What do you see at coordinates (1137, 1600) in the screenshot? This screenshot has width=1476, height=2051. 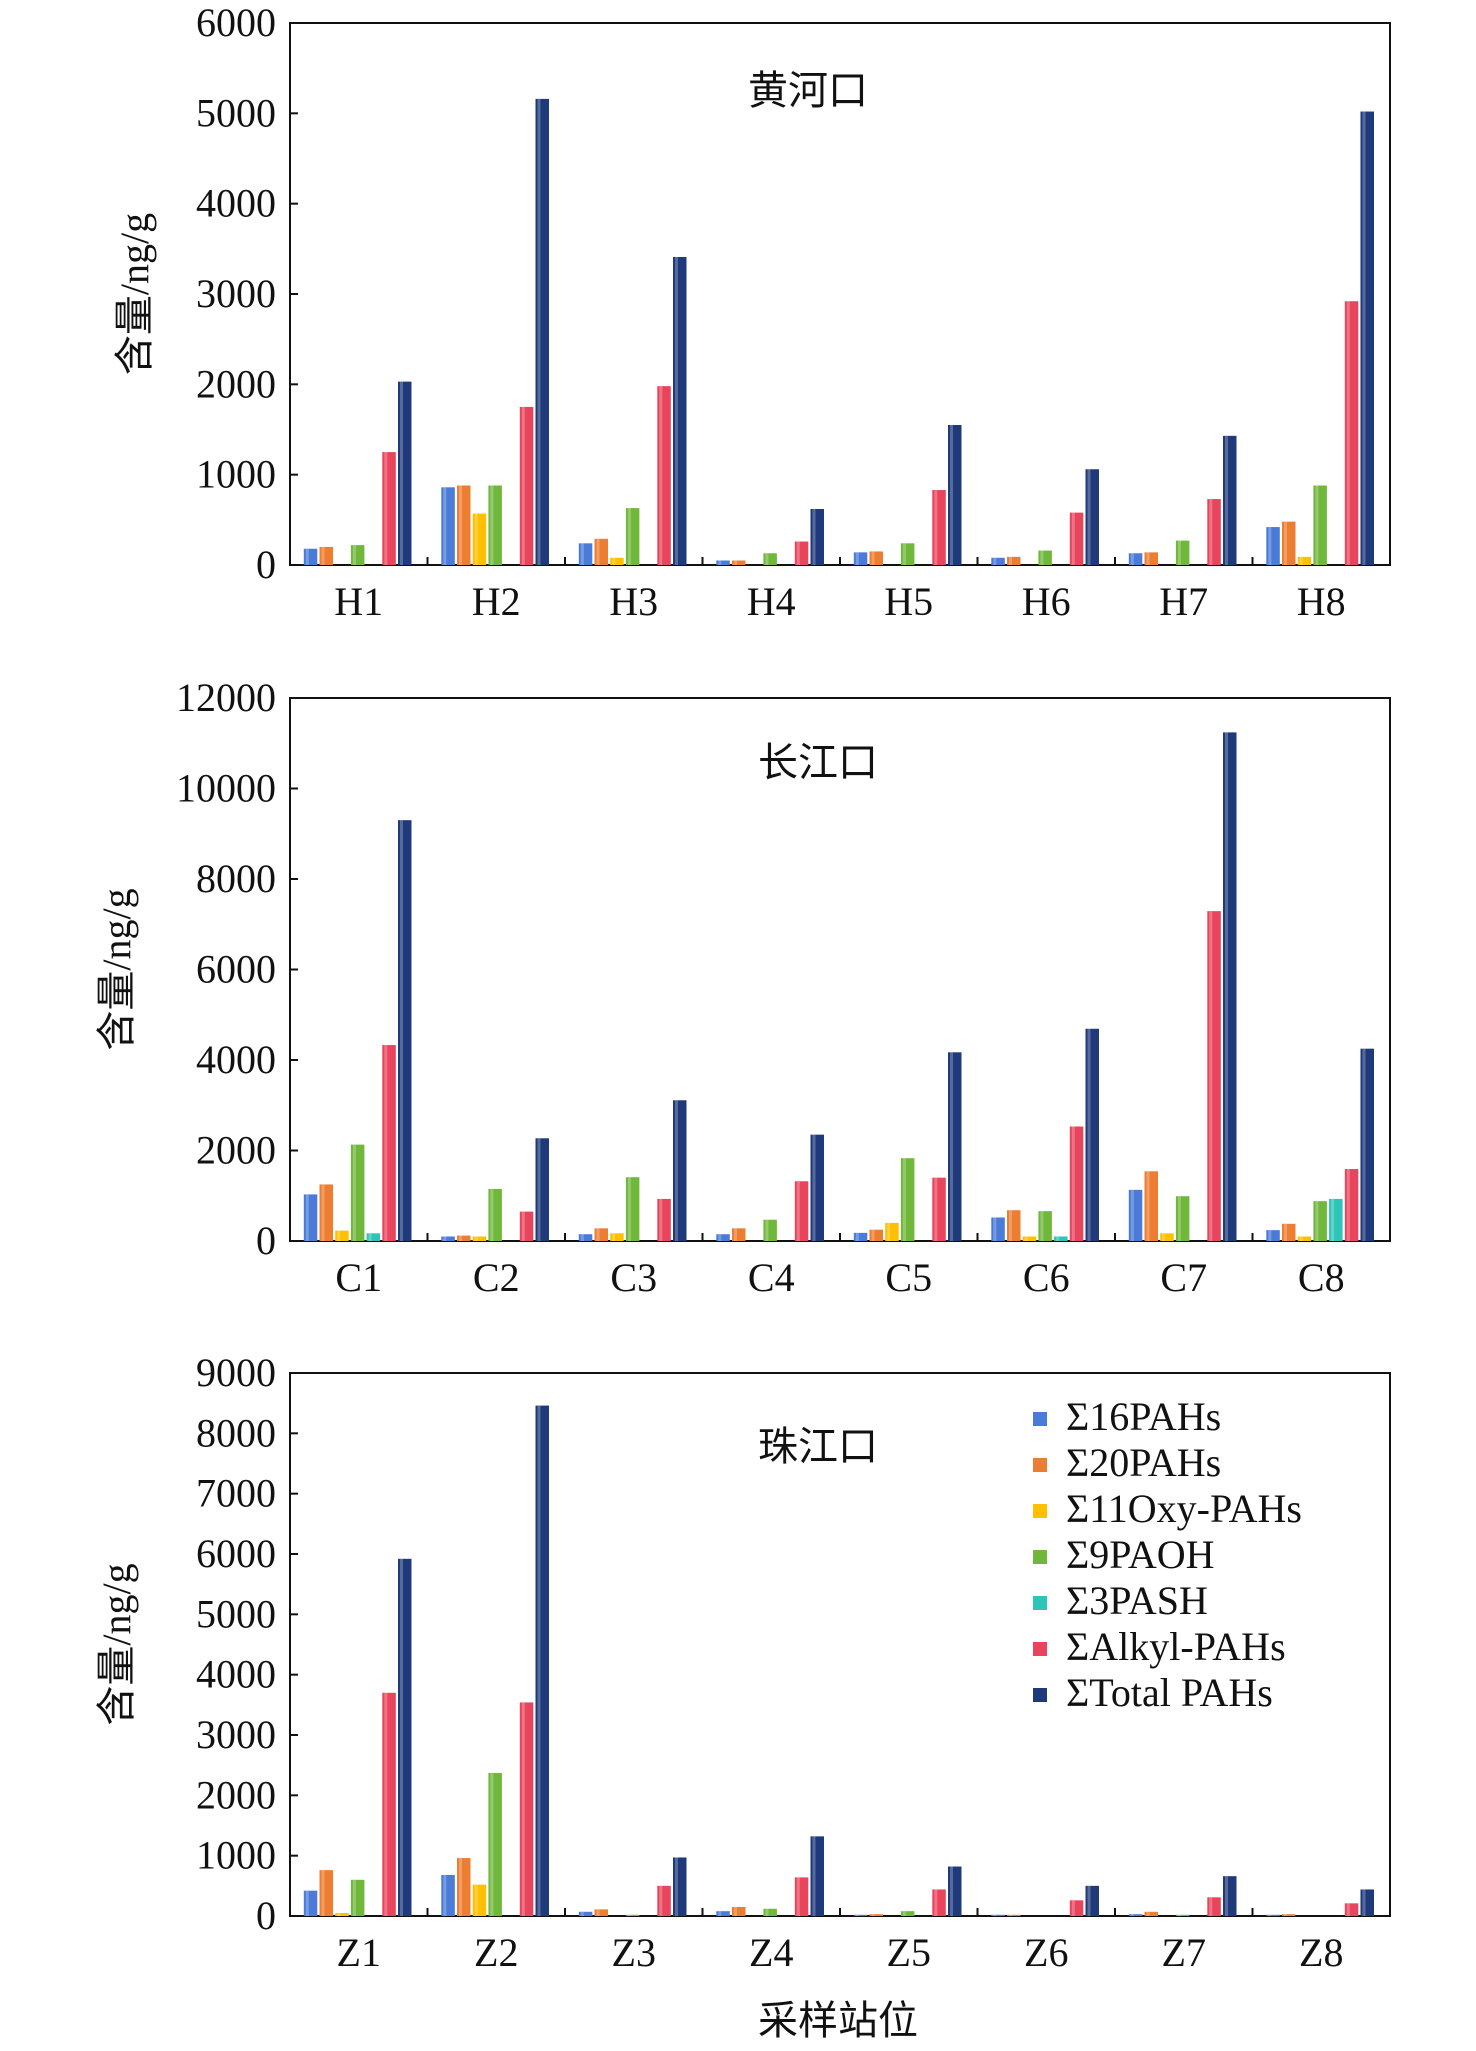 I see `legend-label: Σ3PASH` at bounding box center [1137, 1600].